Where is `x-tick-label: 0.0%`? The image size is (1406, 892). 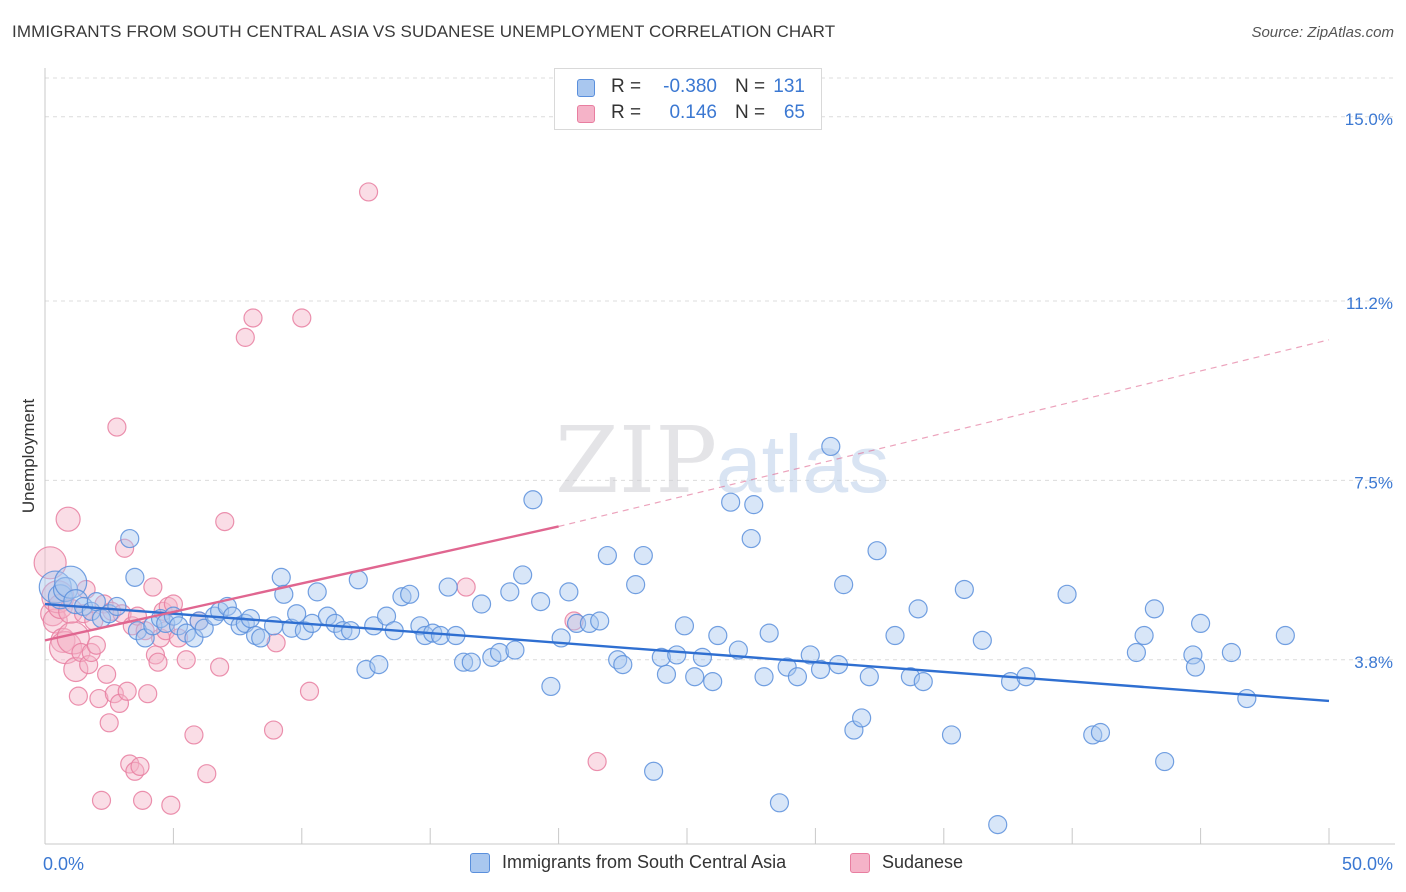
x-tick-label: 0.0% is located at coordinates (63, 864).